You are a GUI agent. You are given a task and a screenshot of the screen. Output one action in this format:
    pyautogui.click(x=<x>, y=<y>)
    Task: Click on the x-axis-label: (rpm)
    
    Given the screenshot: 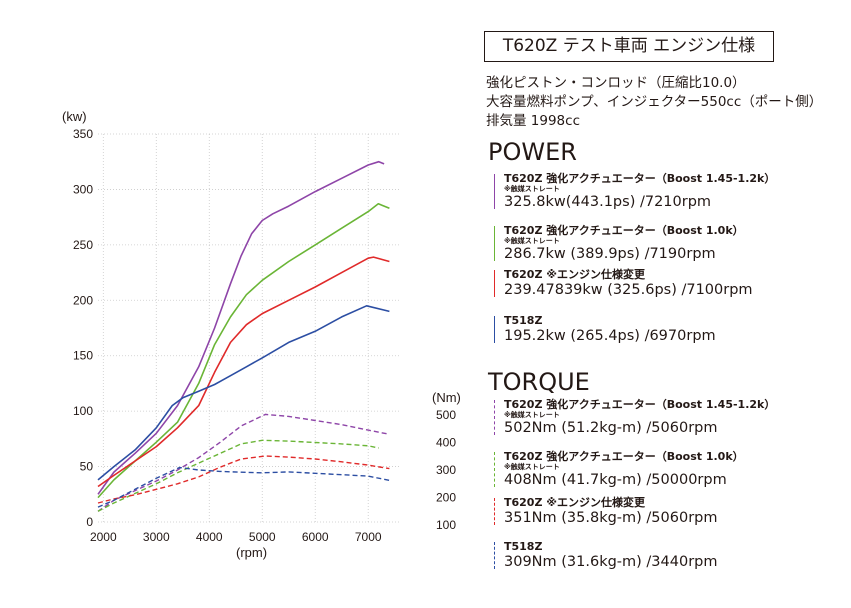 What is the action you would take?
    pyautogui.click(x=251, y=552)
    